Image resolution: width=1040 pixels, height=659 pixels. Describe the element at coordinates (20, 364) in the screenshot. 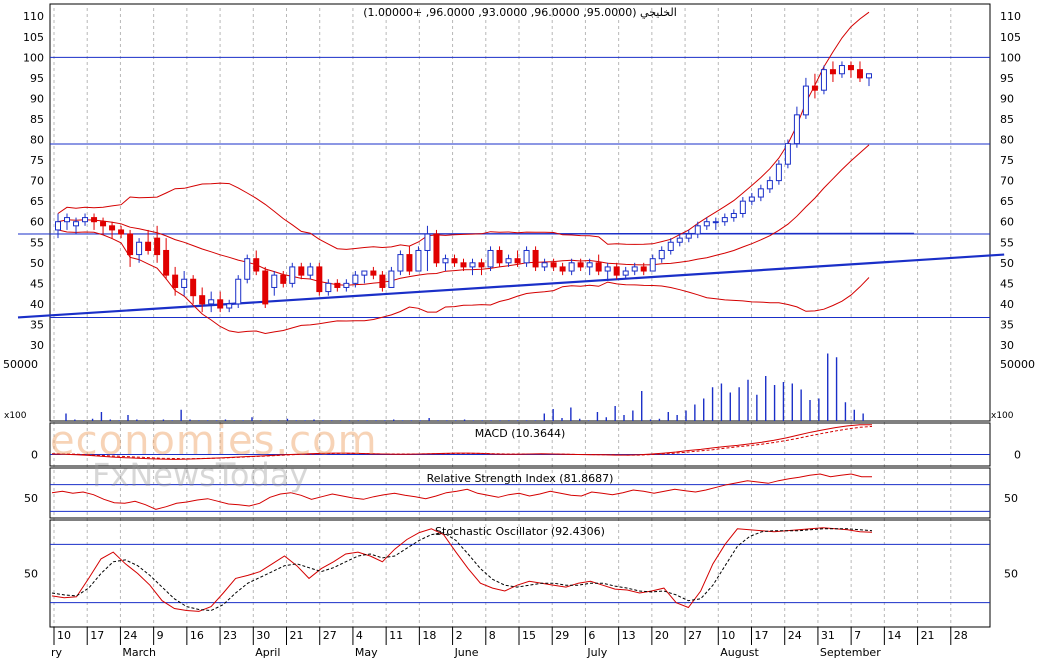

I see `volume-left-label: 50000` at that location.